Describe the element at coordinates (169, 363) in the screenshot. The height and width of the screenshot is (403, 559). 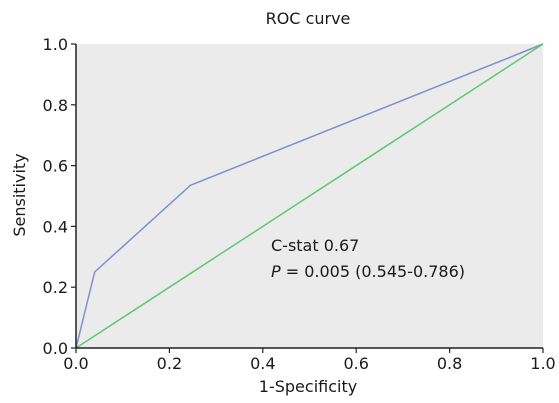
I see `x-tick-label: 0.2` at that location.